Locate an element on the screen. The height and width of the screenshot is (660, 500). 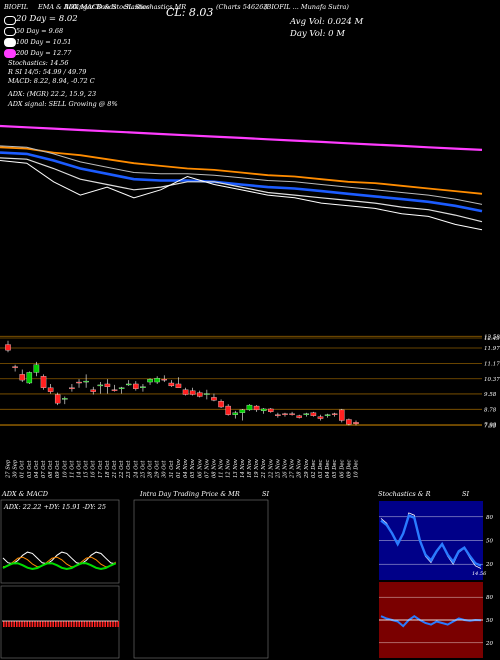
price-axis-label: 12.58 is located at coordinates (492, 337).